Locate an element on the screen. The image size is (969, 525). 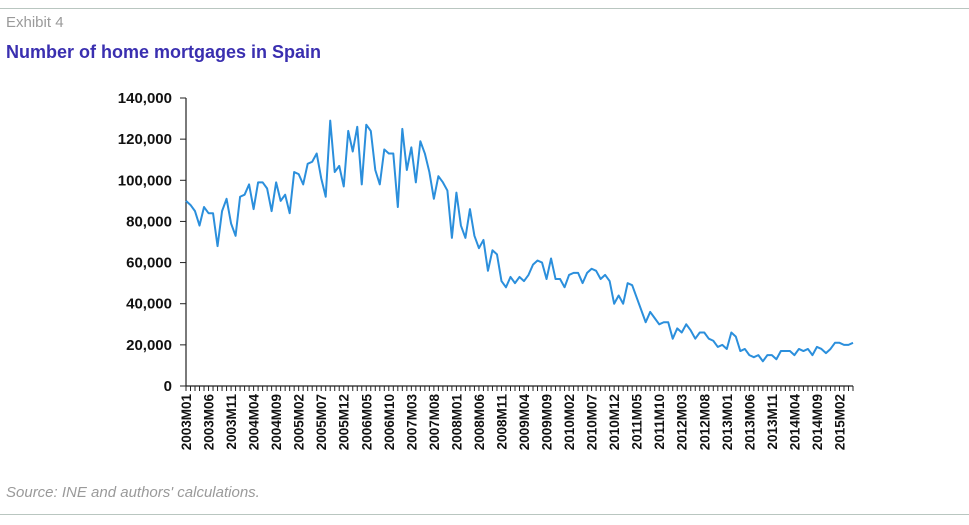
x-tick-label: 2003M11 is located at coordinates (231, 422).